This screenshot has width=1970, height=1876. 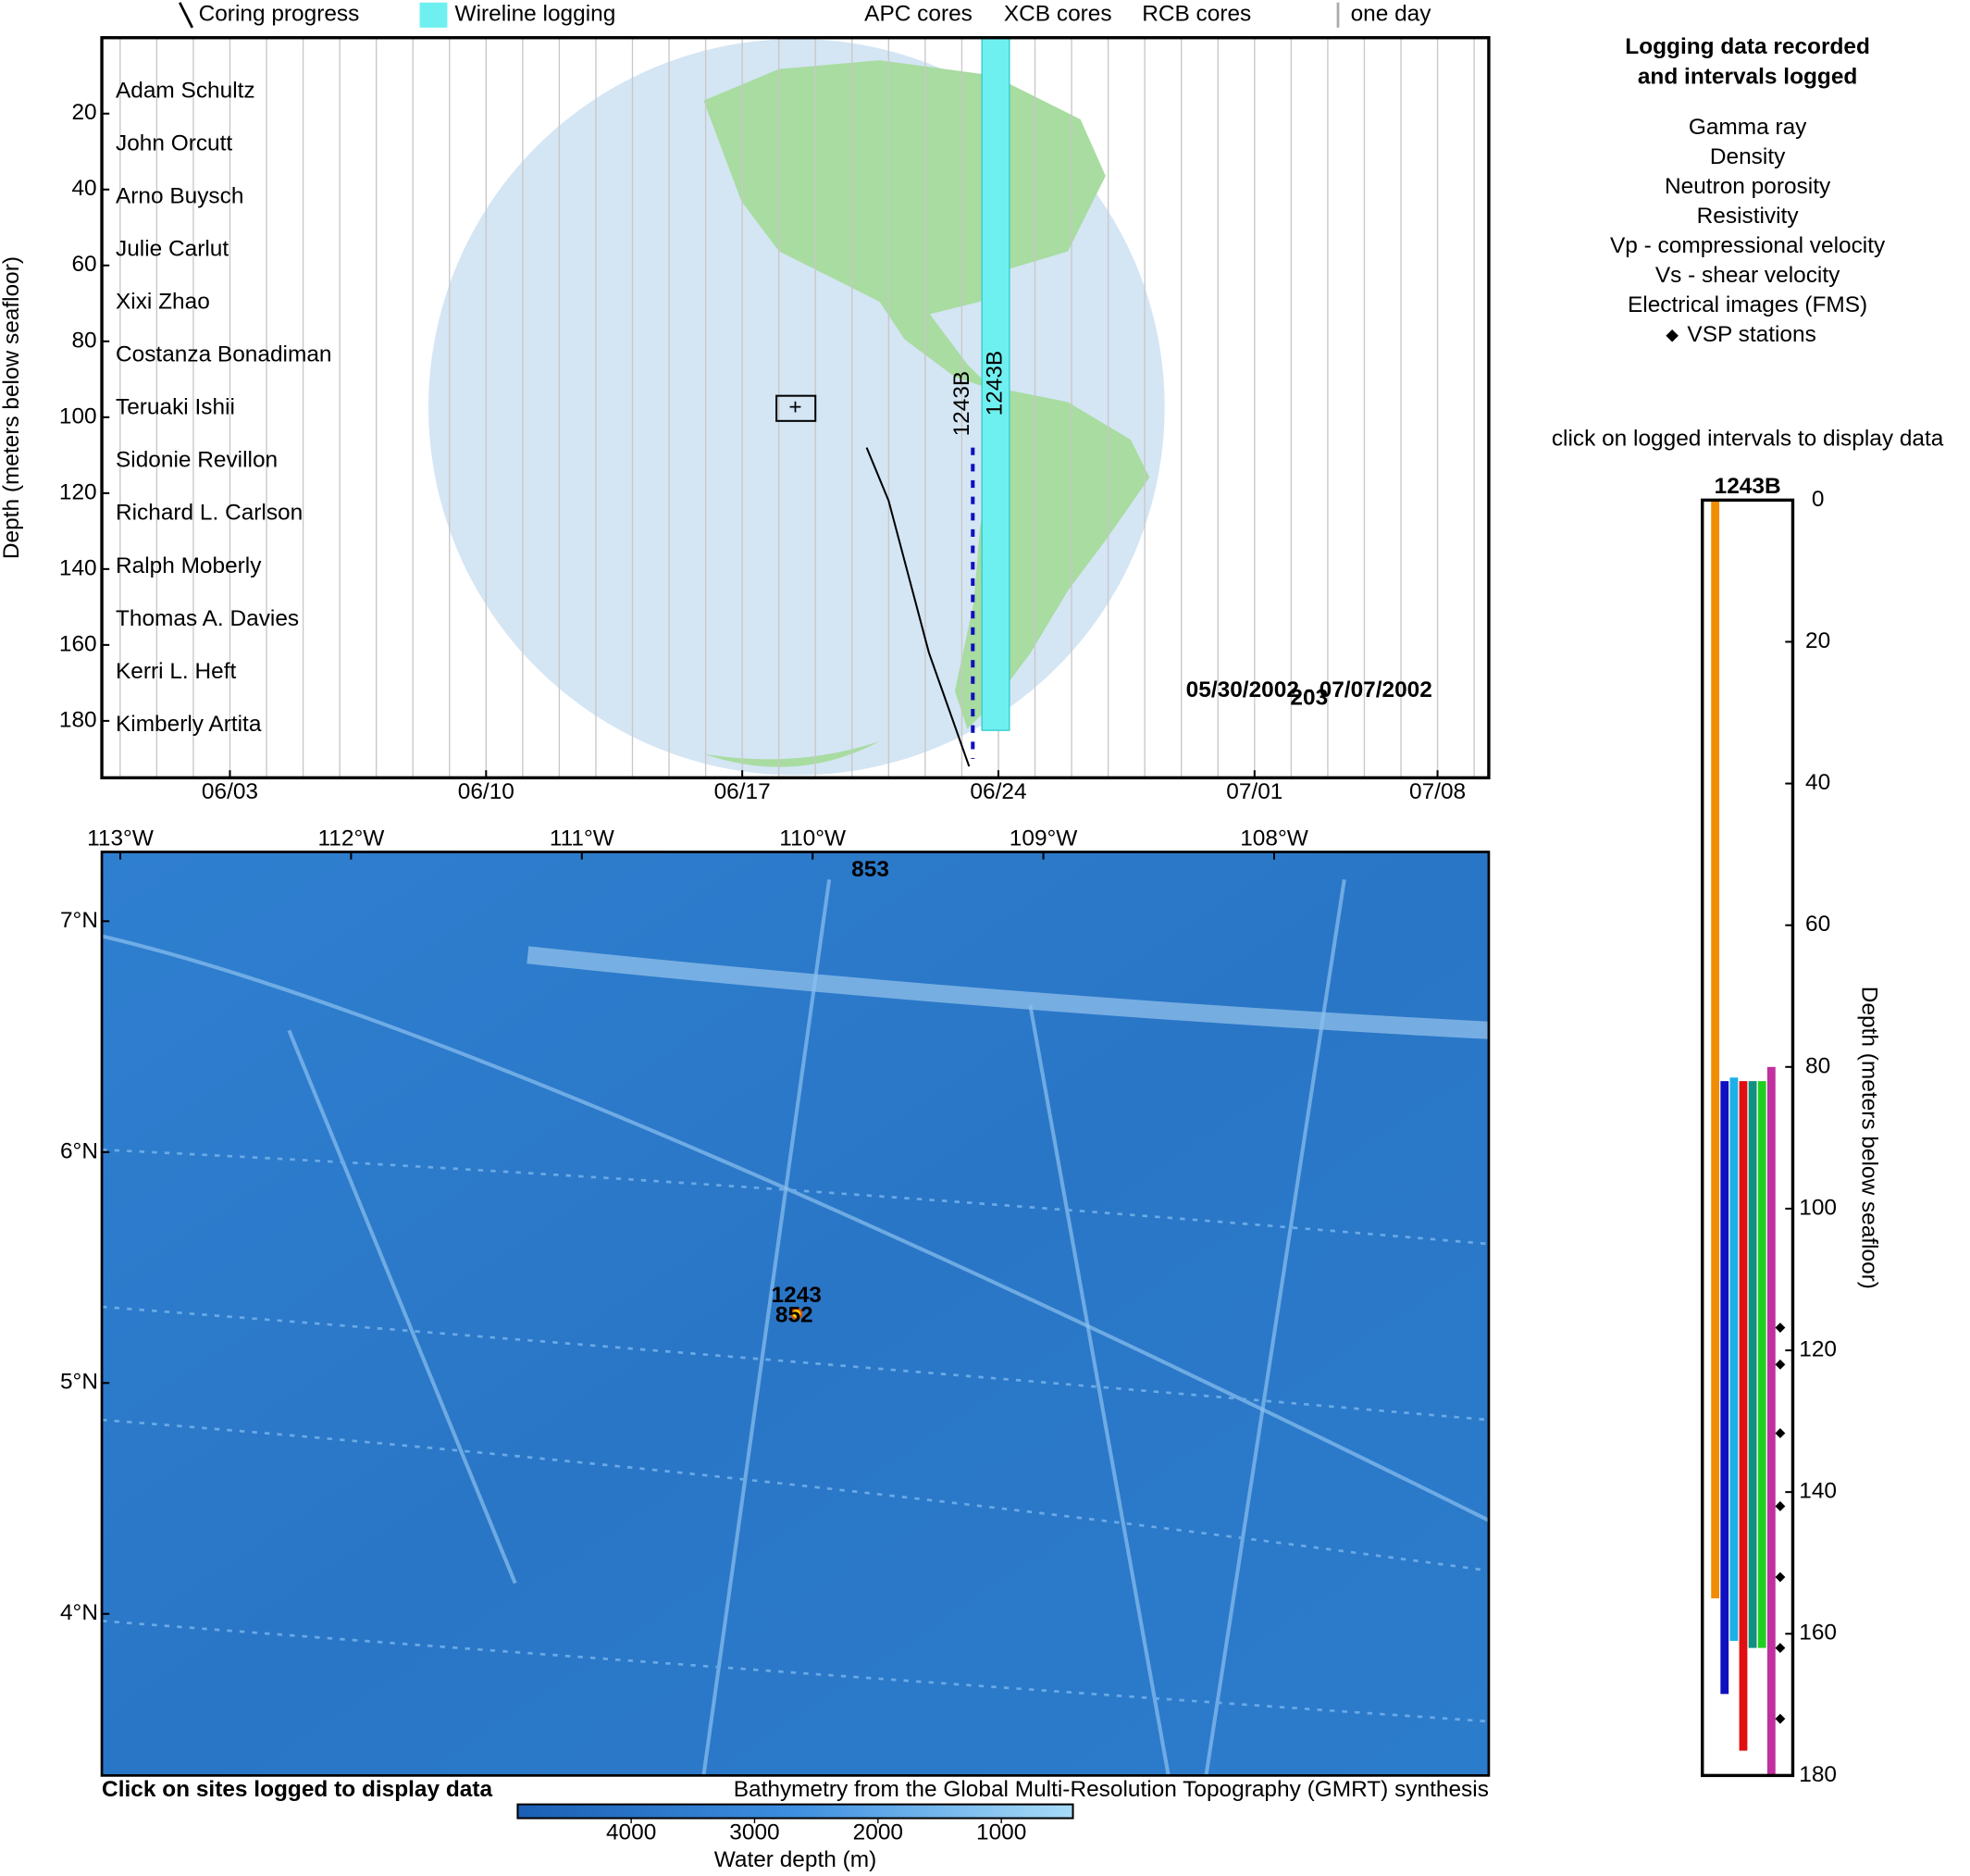 I want to click on legend-rcb: RCB cores, so click(x=1196, y=15).